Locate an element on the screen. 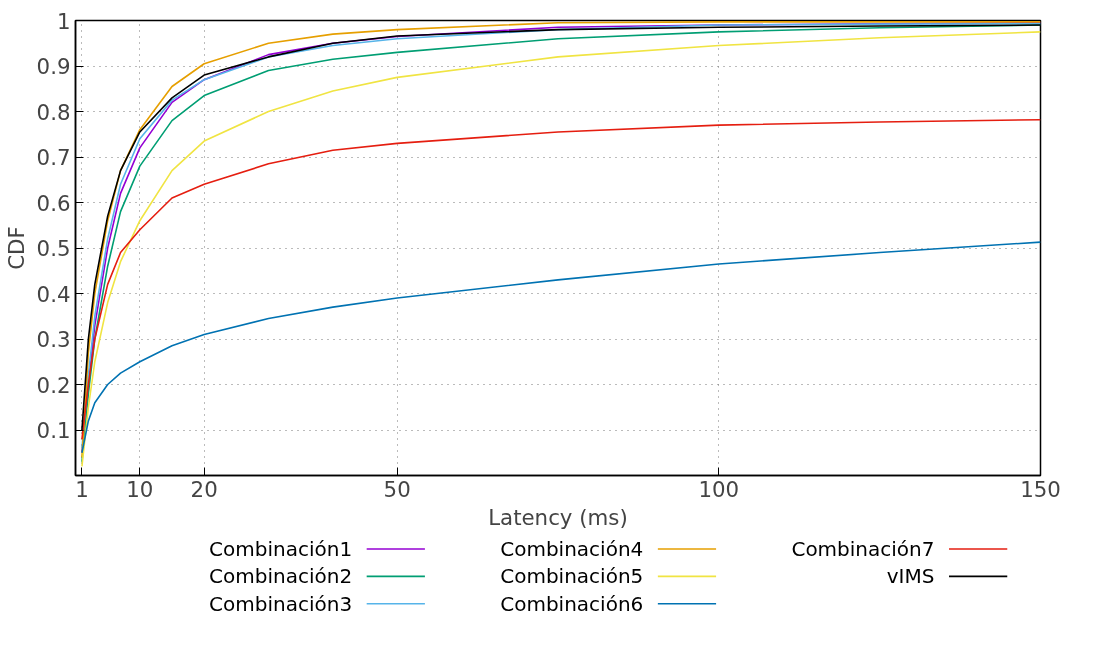 The width and height of the screenshot is (1112, 662). x-axis-title: Latency (ms) is located at coordinates (558, 517).